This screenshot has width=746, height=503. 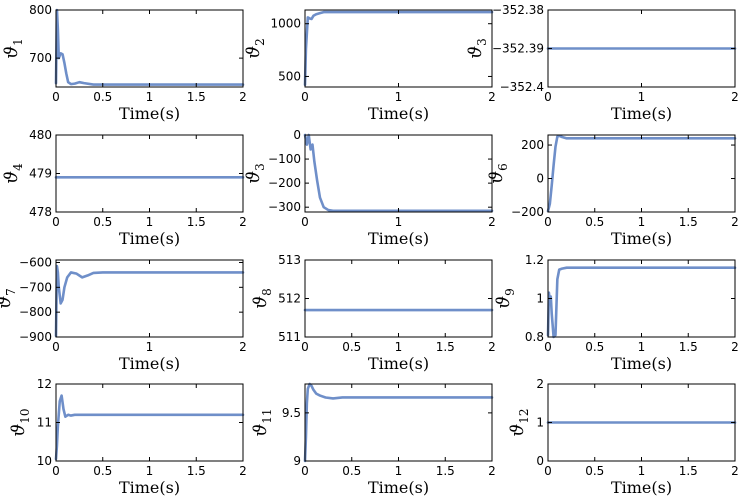 I want to click on y-axis-title: ϑ9, so click(x=505, y=298).